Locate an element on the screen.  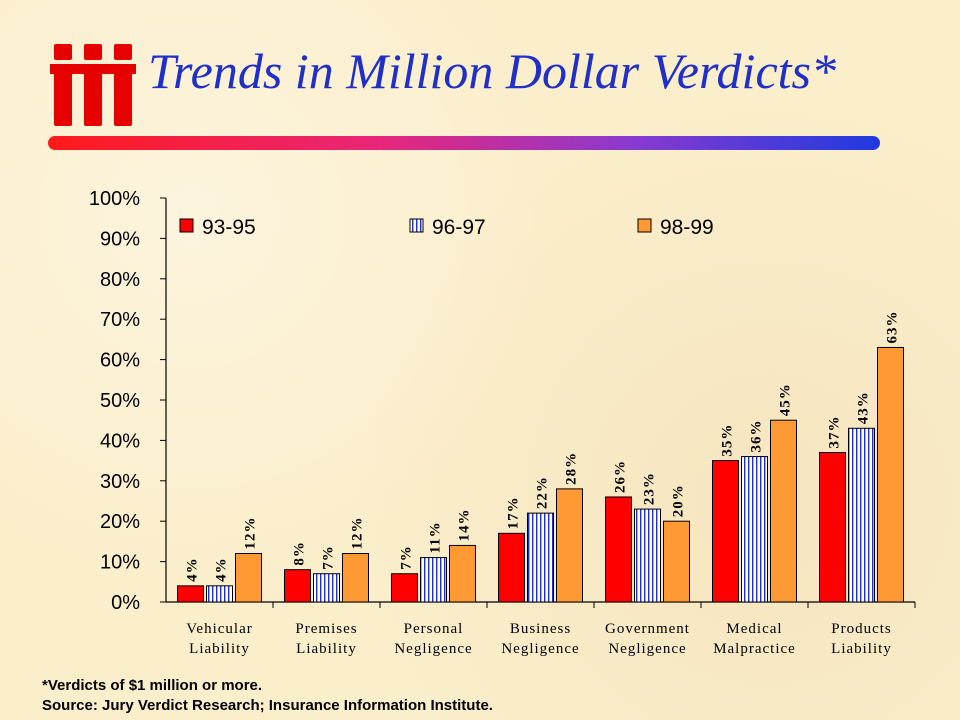
y-tick-label: 100% is located at coordinates (114, 199).